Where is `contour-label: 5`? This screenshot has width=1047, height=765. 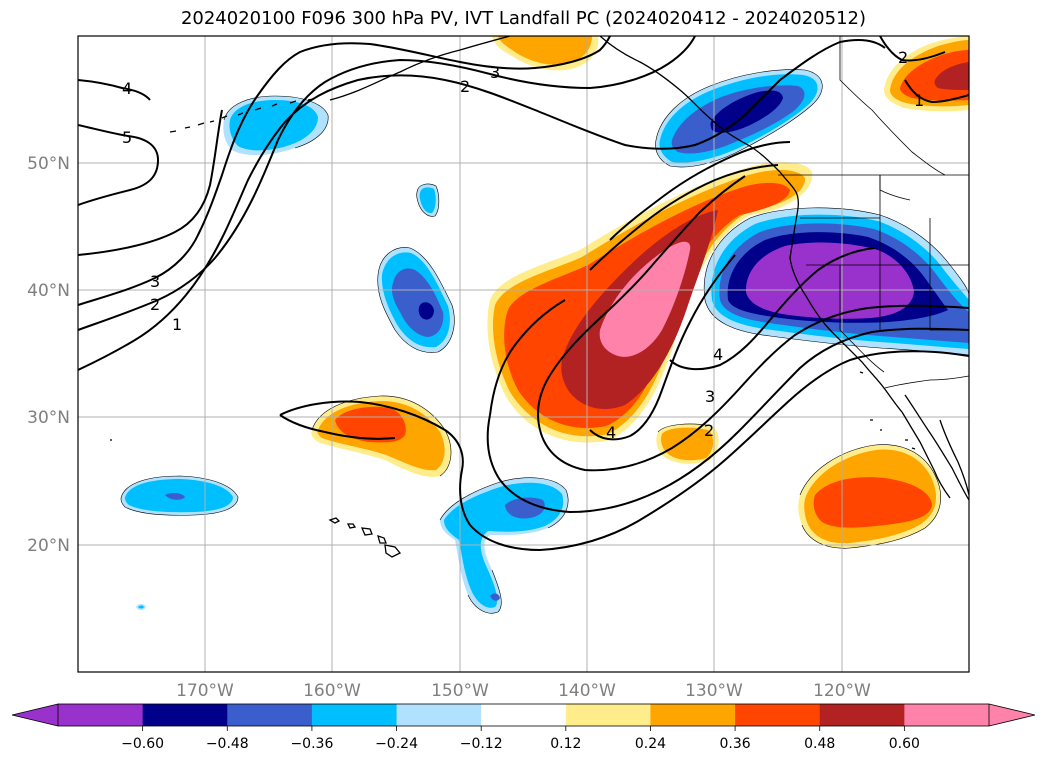 contour-label: 5 is located at coordinates (127, 137).